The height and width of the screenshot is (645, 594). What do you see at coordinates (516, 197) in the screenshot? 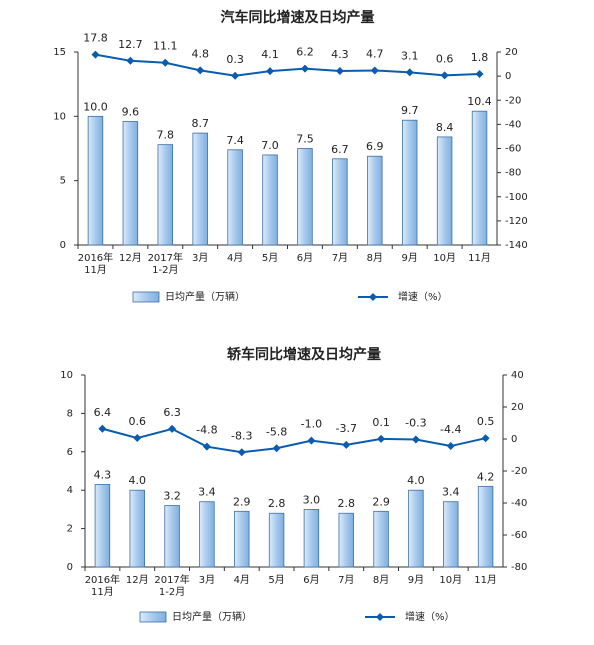
I see `y2-tick-label: -100` at bounding box center [516, 197].